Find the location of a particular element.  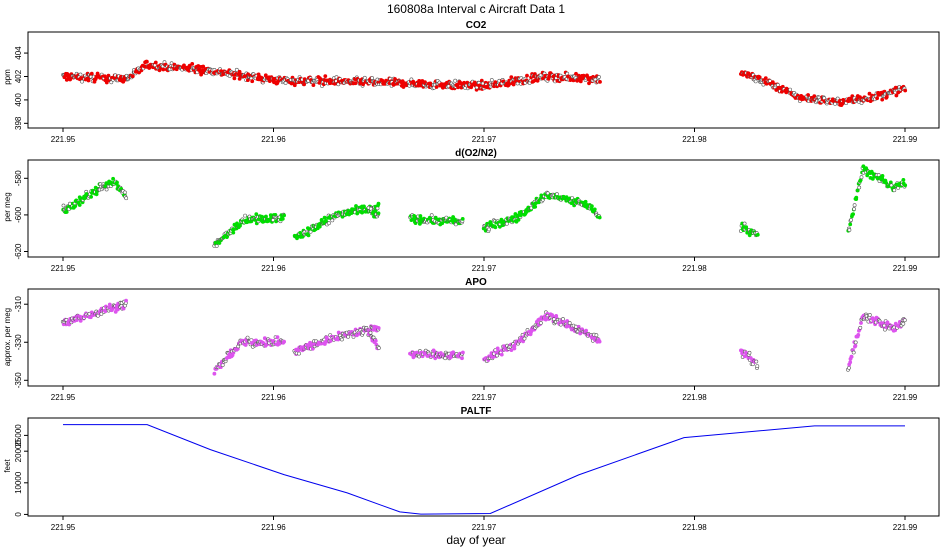

o2n2-y-tick-label: -620 is located at coordinates (18, 251).